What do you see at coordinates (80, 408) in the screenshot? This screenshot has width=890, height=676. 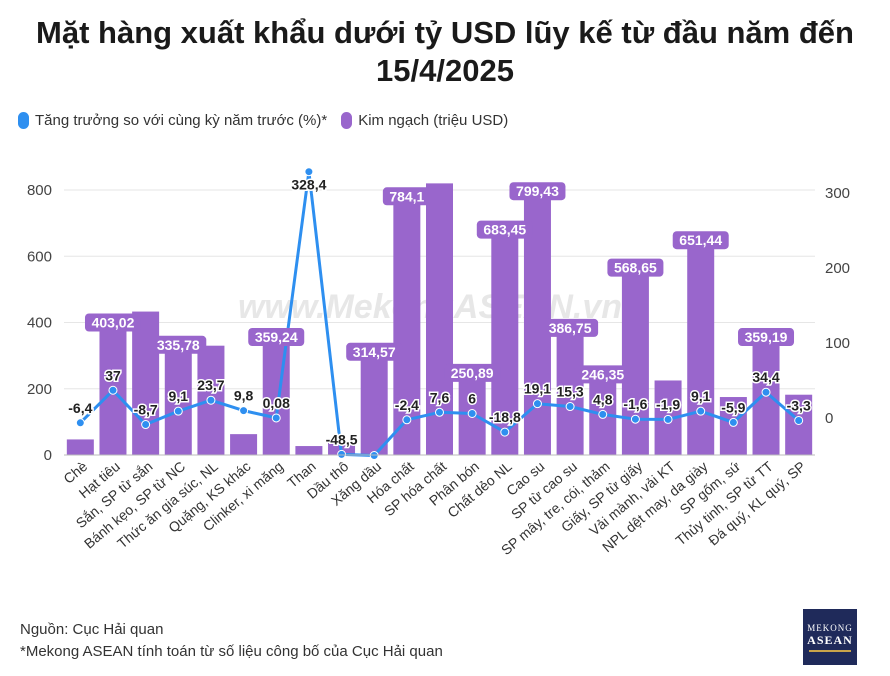 I see `growth-value-label: -6,4` at bounding box center [80, 408].